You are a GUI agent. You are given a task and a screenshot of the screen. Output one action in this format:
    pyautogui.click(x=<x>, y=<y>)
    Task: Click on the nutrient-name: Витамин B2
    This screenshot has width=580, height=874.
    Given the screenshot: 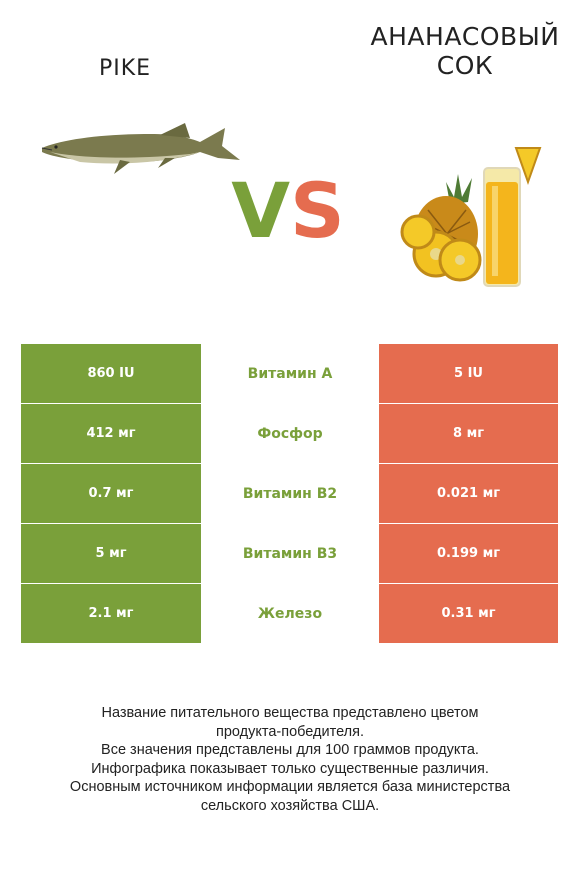 What is the action you would take?
    pyautogui.click(x=290, y=493)
    